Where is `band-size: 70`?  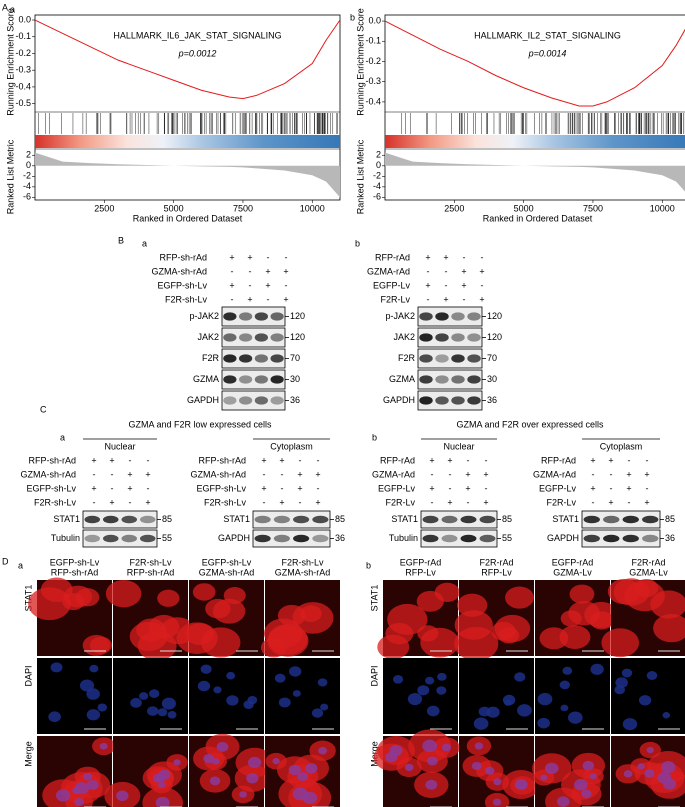
band-size: 70 is located at coordinates (295, 358).